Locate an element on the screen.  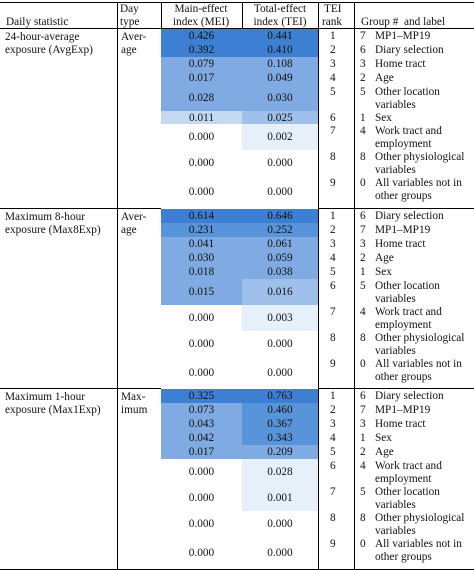
tei-cell: 0.108 is located at coordinates (280, 64).